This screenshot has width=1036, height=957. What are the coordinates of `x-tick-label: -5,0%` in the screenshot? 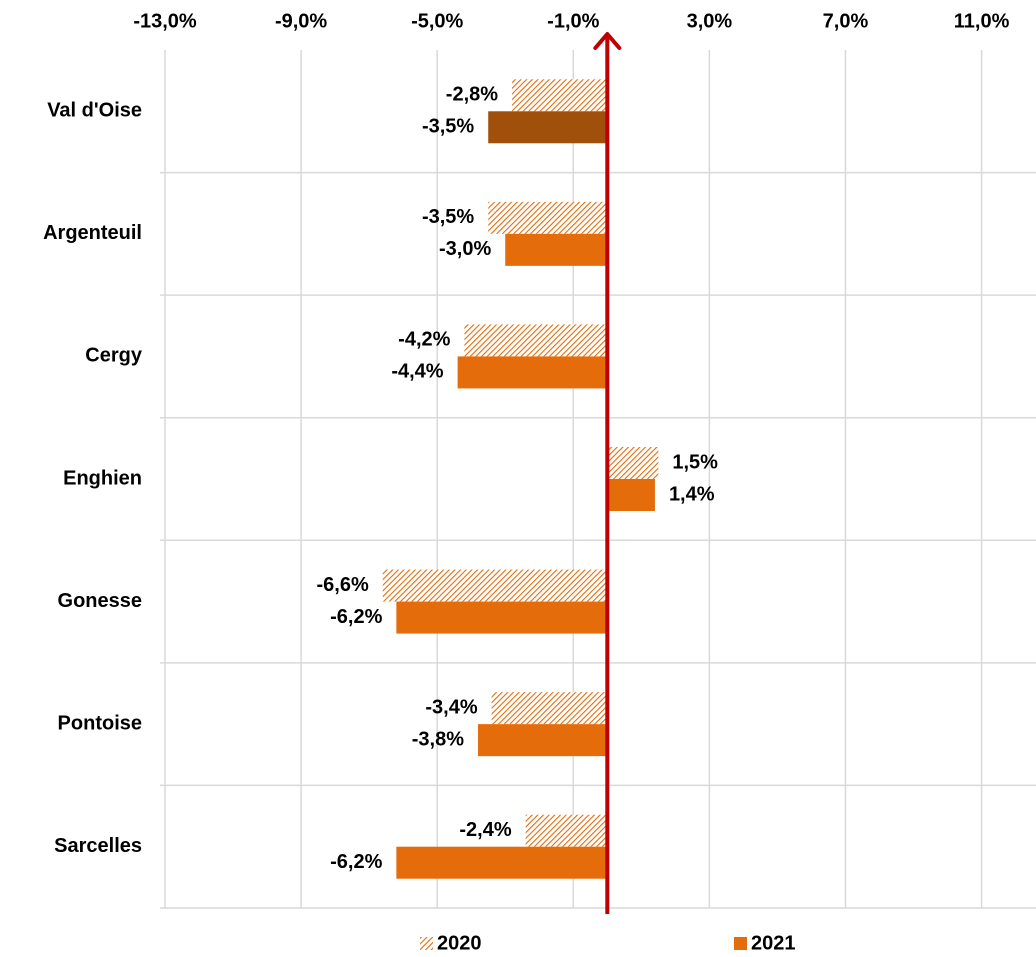 It's located at (437, 21).